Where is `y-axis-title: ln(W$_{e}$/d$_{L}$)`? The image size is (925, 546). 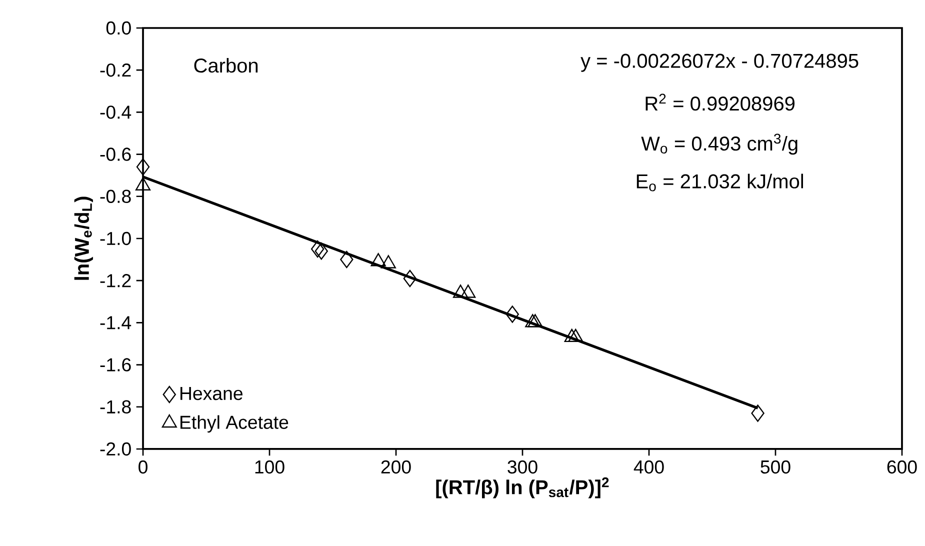 y-axis-title: ln(W$_{e}$/d$_{L}$) is located at coordinates (83, 238).